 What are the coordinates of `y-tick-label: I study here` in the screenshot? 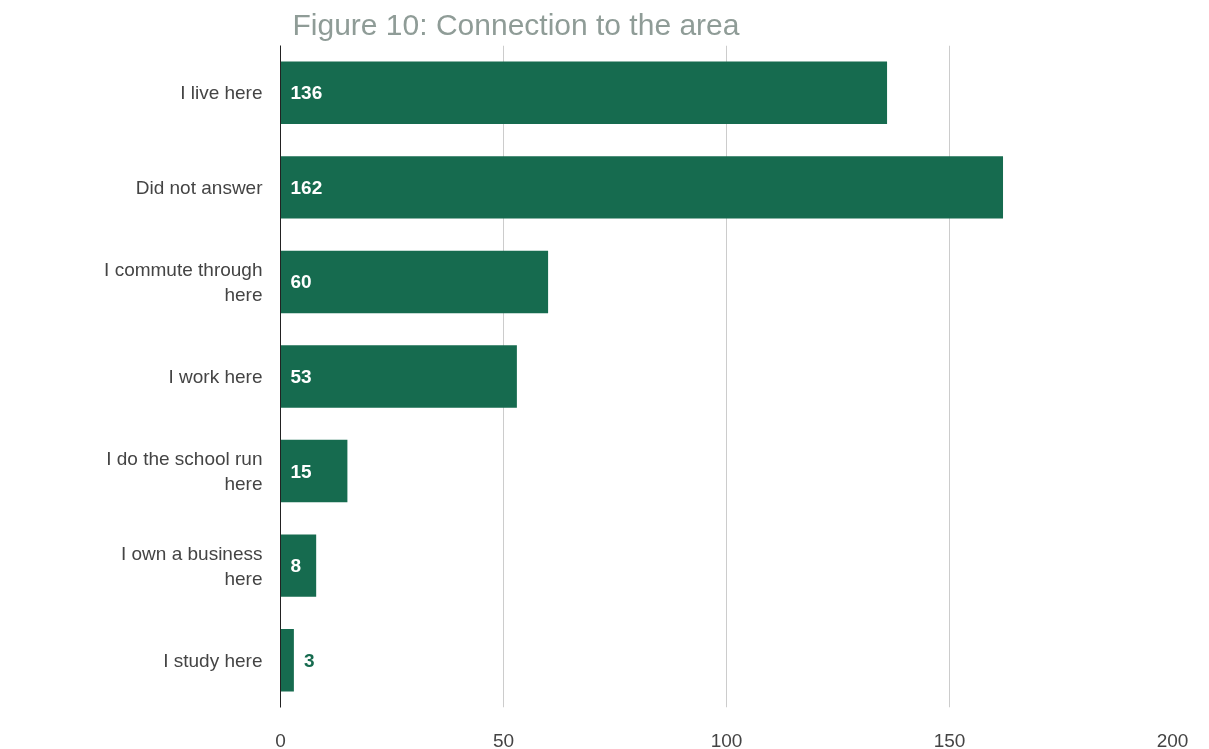 It's located at (213, 660).